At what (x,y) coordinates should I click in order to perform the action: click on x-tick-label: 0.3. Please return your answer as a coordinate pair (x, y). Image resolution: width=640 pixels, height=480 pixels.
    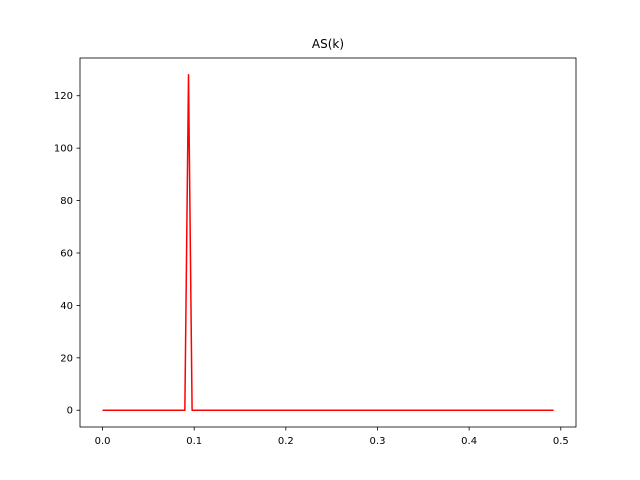
    Looking at the image, I should click on (378, 441).